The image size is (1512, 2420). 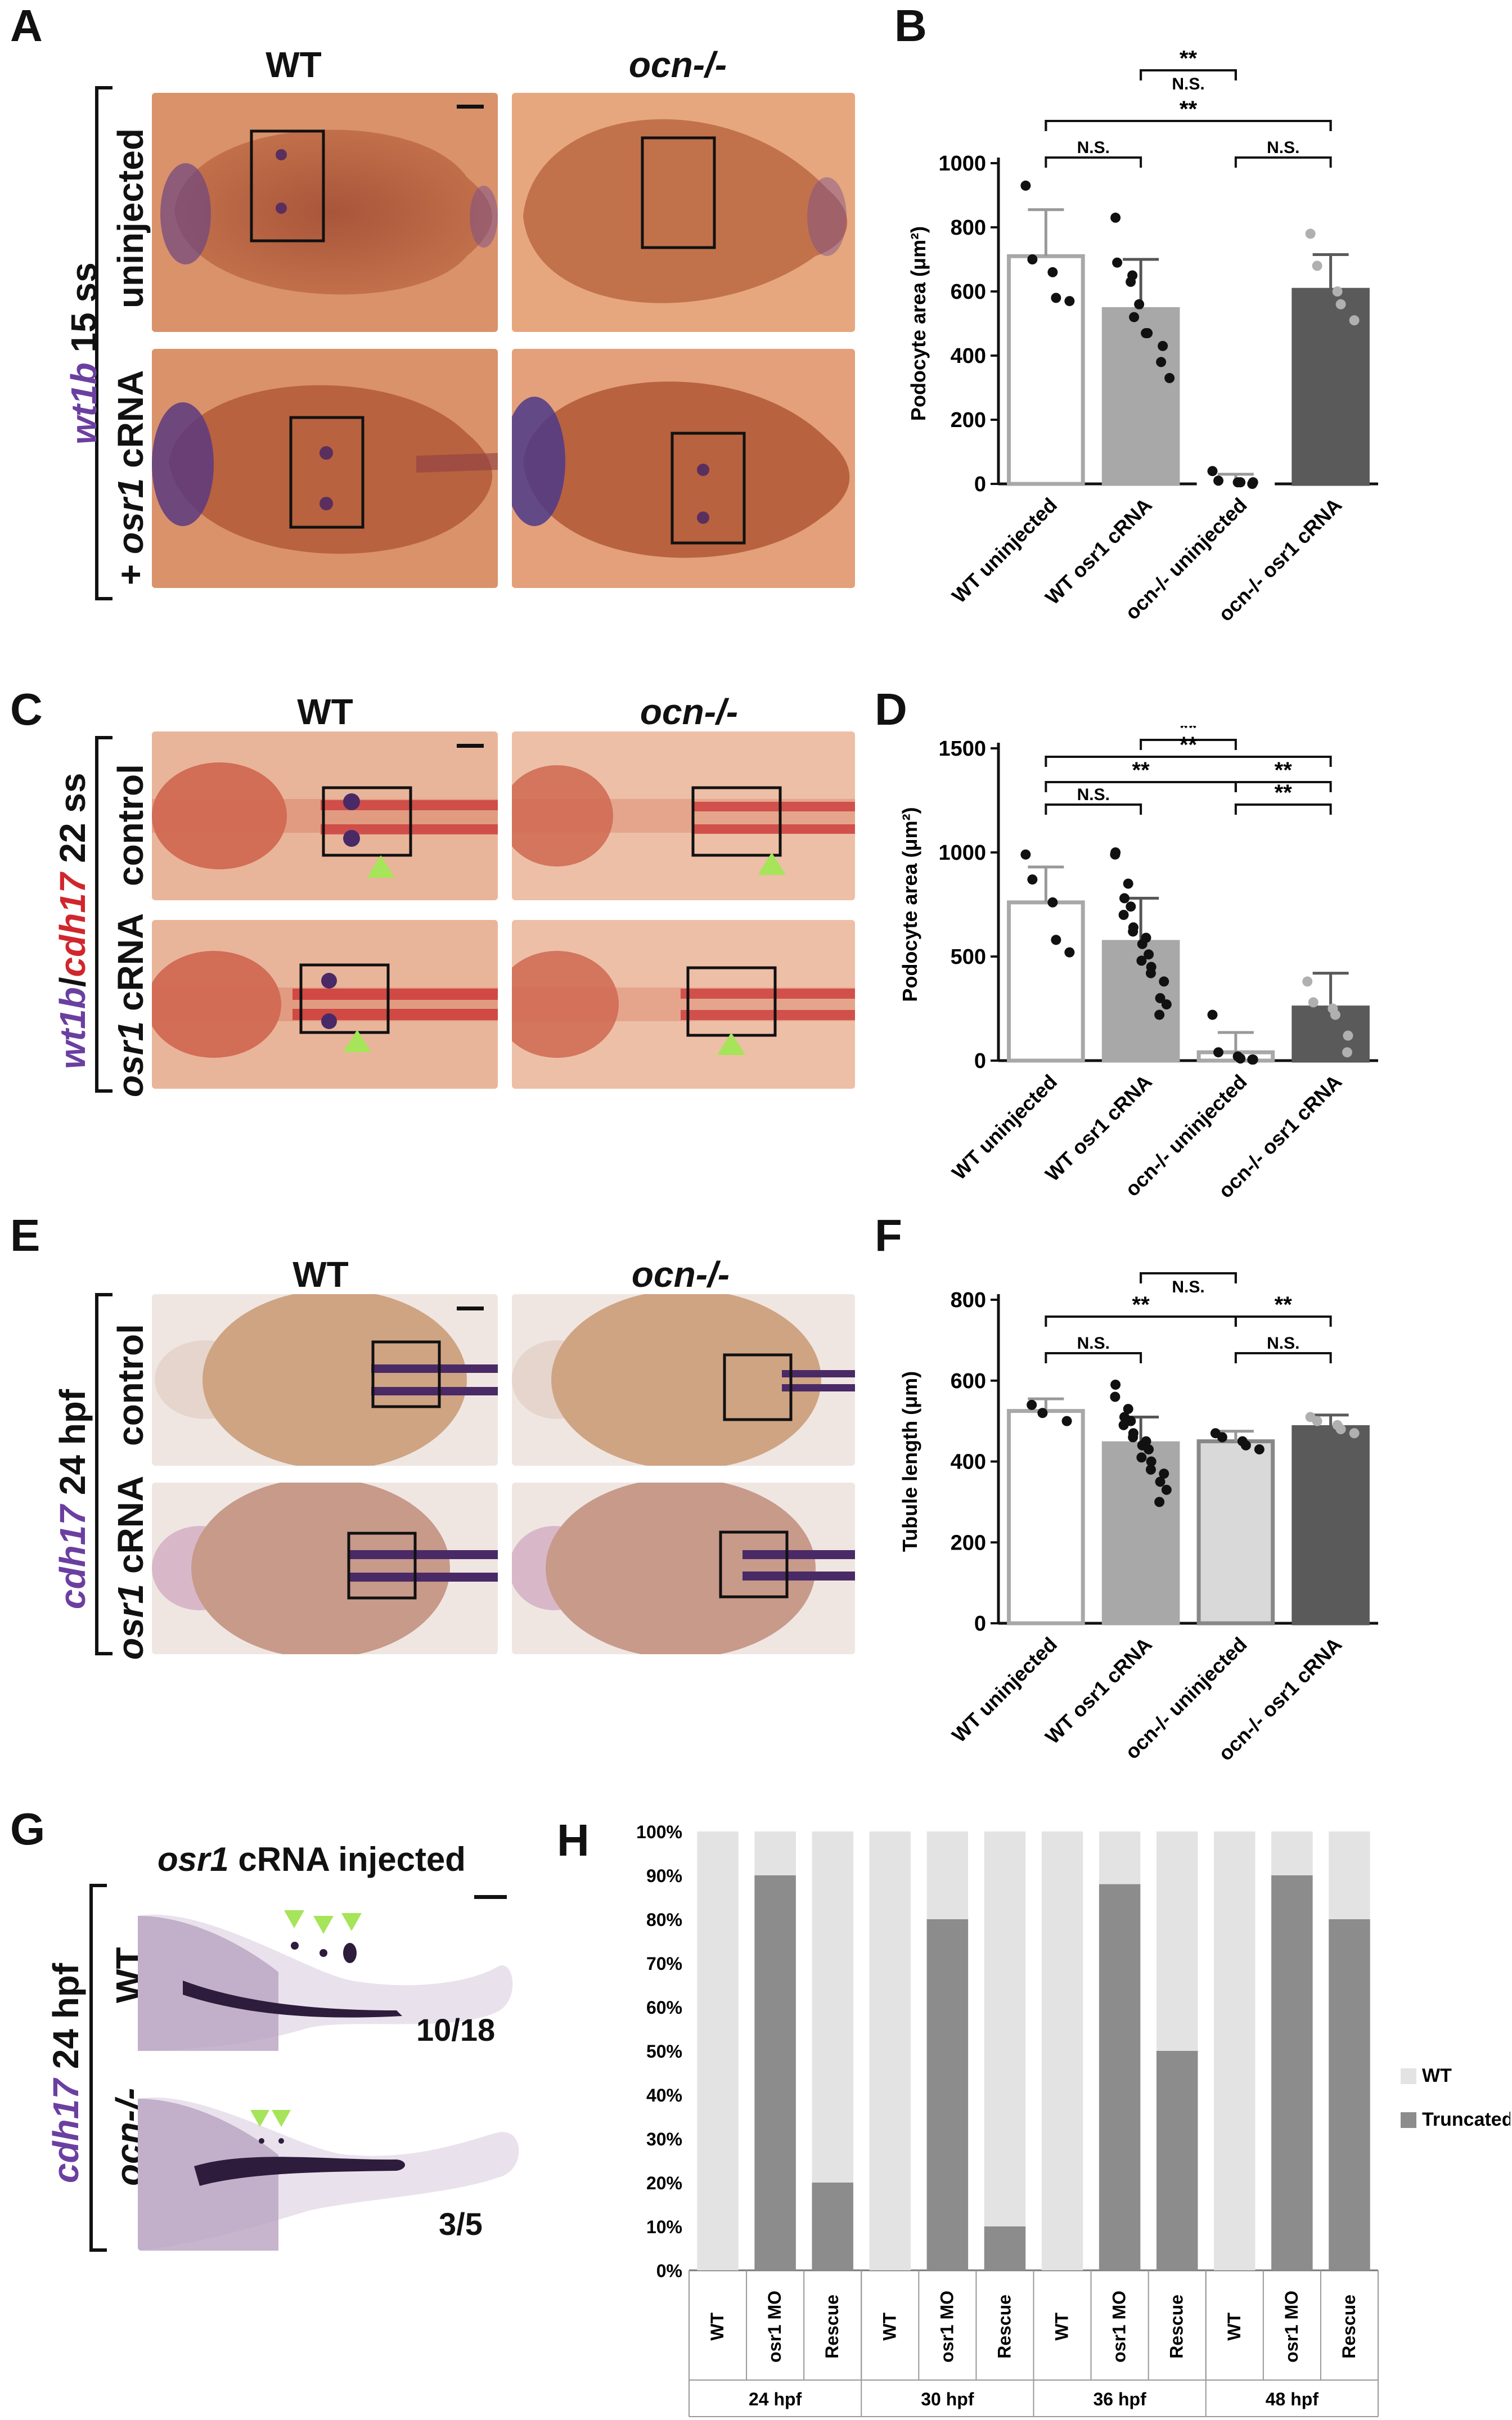 I want to click on legend-label: Truncated, so click(x=1466, y=2119).